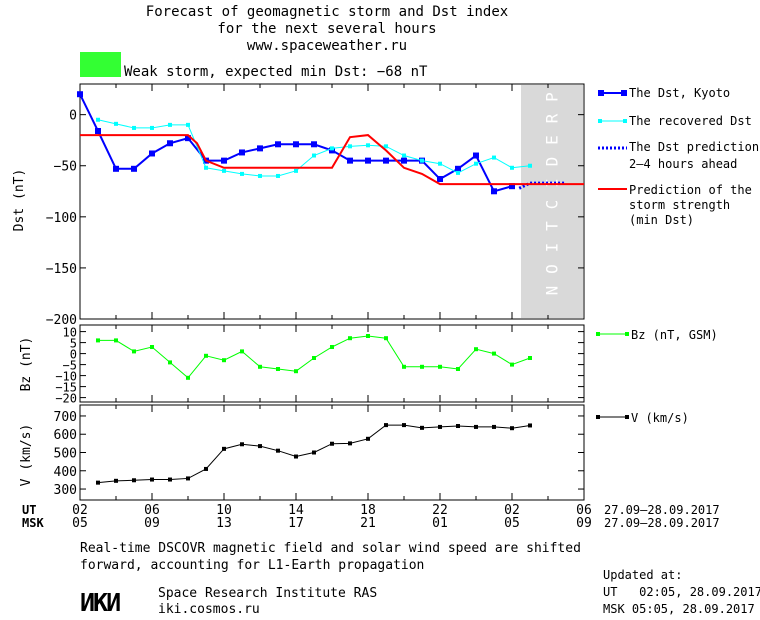  I want to click on storm-strength-line, so click(332, 160).